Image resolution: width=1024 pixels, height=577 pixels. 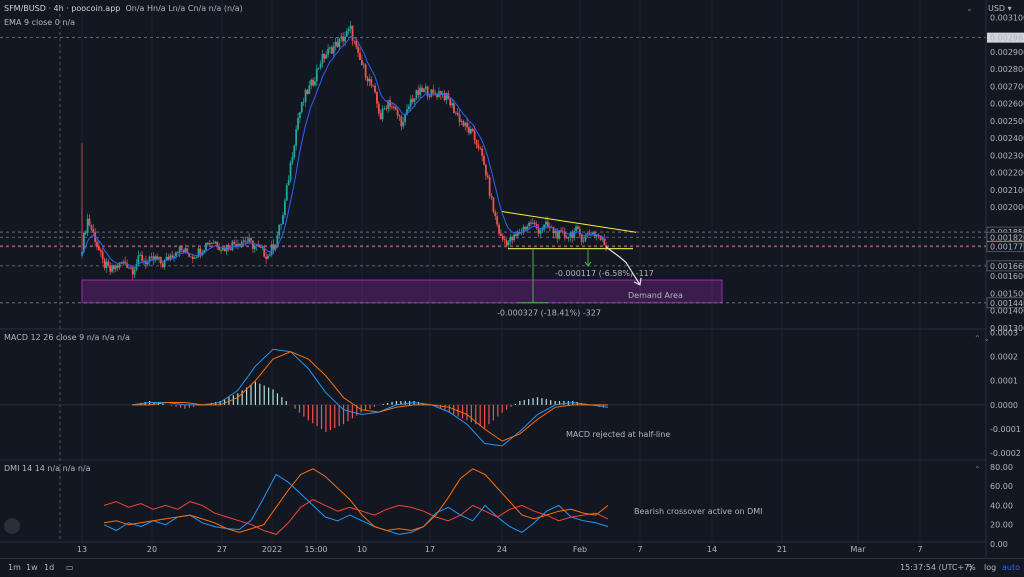 What do you see at coordinates (1007, 237) in the screenshot?
I see `price-tag-label: 0.001826` at bounding box center [1007, 237].